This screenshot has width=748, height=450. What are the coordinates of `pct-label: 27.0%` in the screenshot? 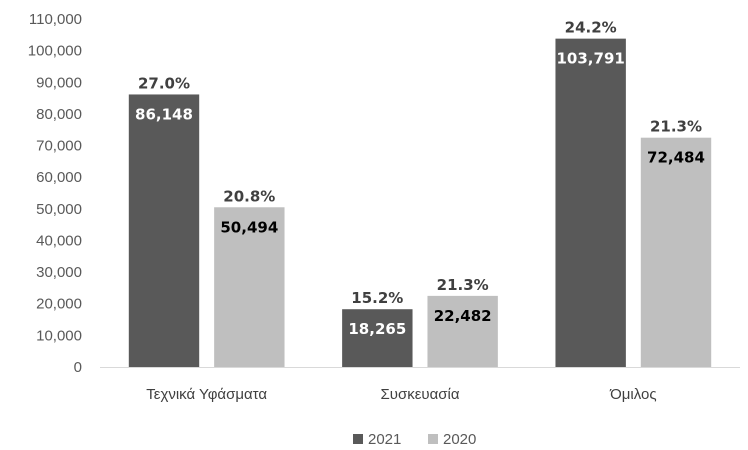 It's located at (164, 83).